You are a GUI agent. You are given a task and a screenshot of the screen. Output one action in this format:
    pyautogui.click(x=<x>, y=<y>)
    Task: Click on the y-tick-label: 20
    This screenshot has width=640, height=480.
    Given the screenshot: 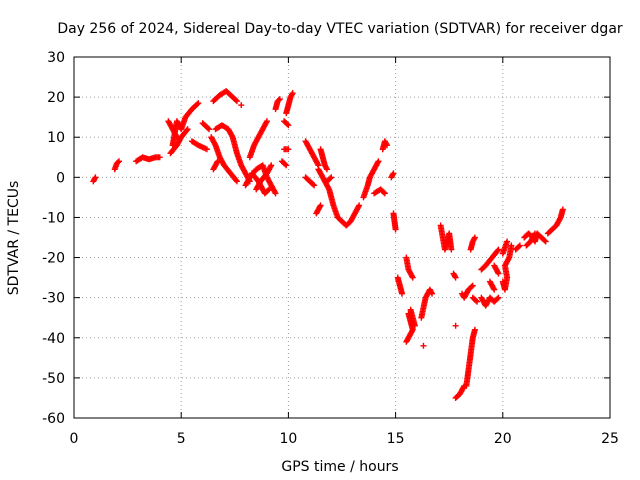 What is the action you would take?
    pyautogui.click(x=56, y=98)
    